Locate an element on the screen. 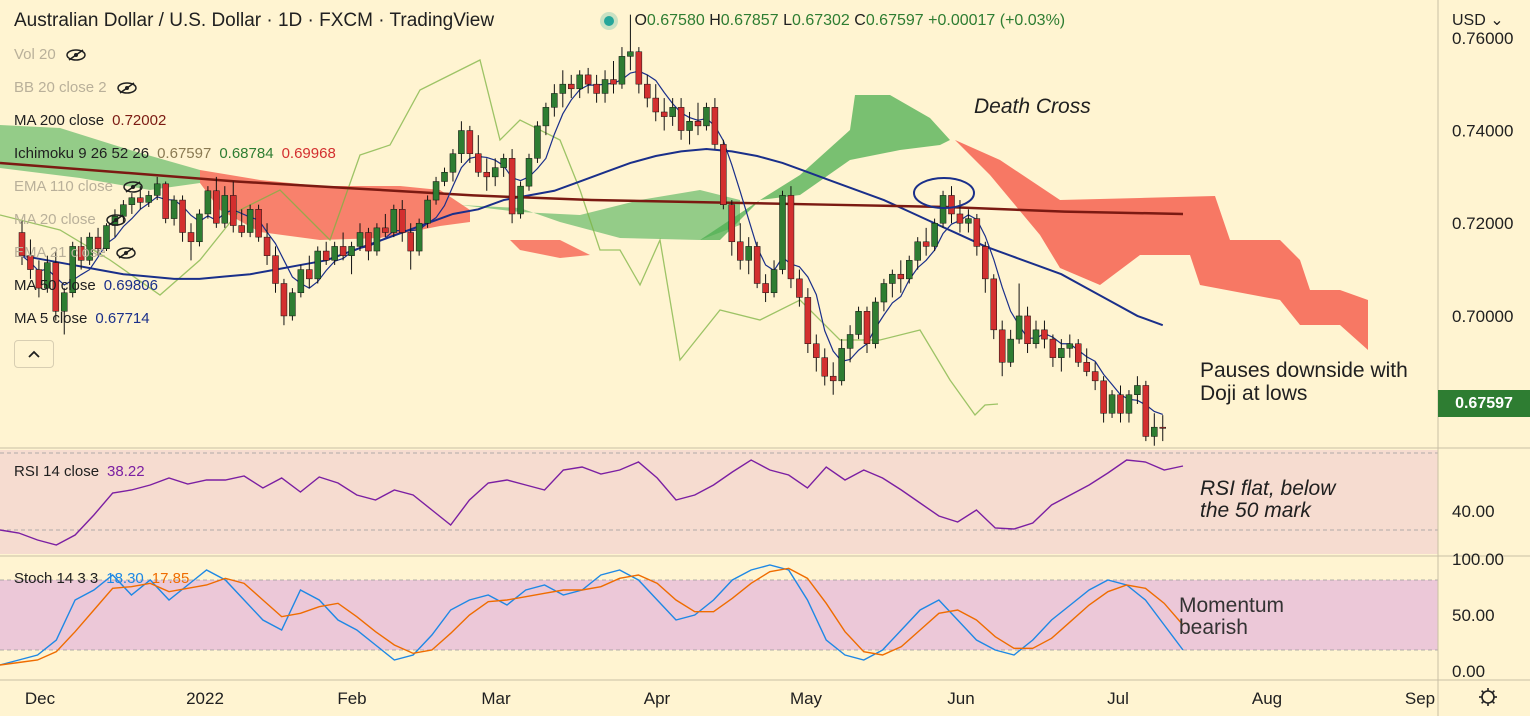 The image size is (1530, 716). legend-ma200: MA 200 close 0.72002 is located at coordinates (90, 120).